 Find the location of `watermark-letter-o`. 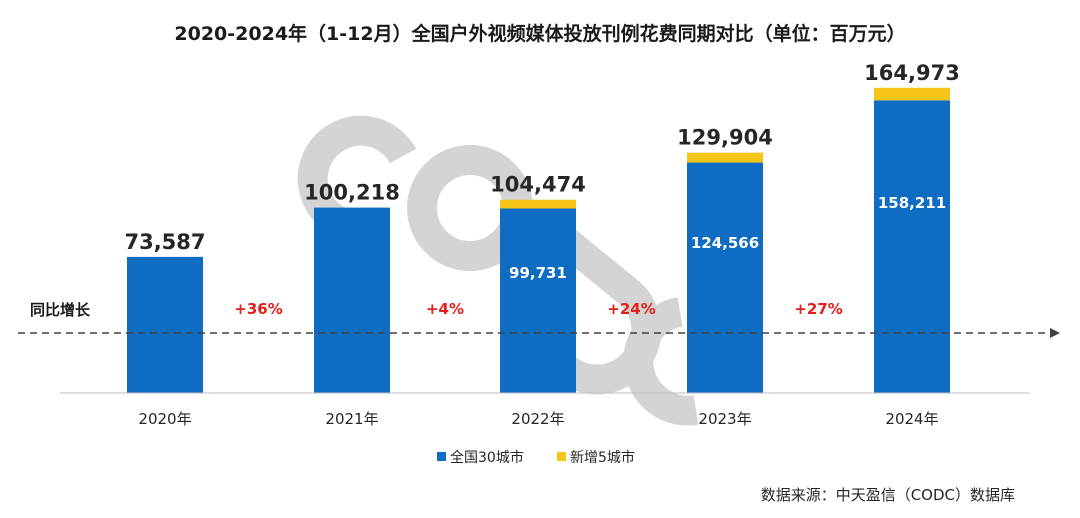

watermark-letter-o is located at coordinates (470, 208).